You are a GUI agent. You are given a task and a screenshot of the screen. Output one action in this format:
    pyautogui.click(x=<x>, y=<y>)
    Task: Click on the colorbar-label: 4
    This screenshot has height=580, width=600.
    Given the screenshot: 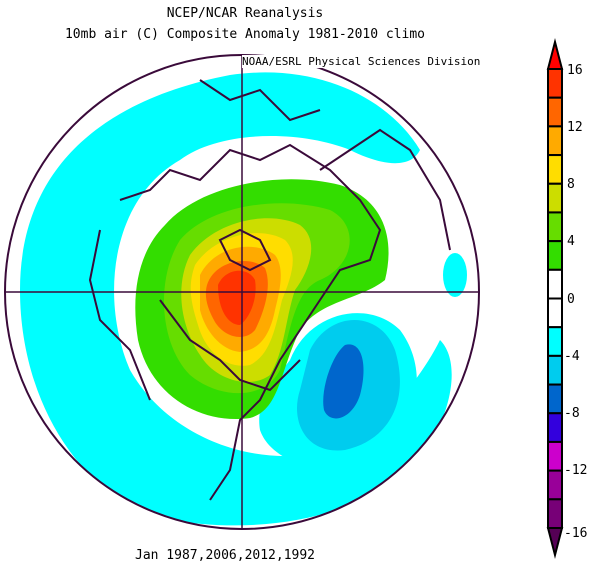 What is the action you would take?
    pyautogui.click(x=571, y=241)
    